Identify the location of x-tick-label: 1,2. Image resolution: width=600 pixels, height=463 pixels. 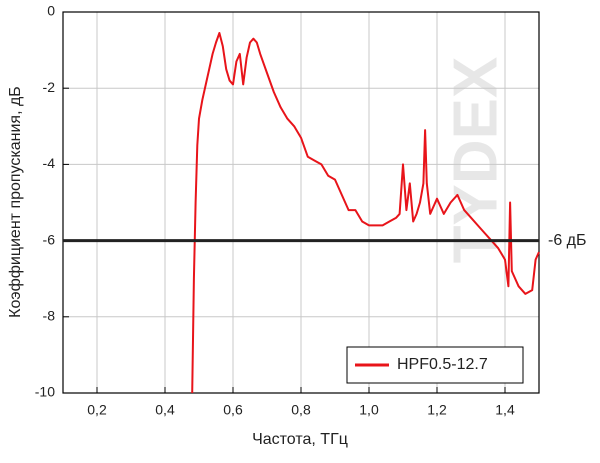
(437, 410).